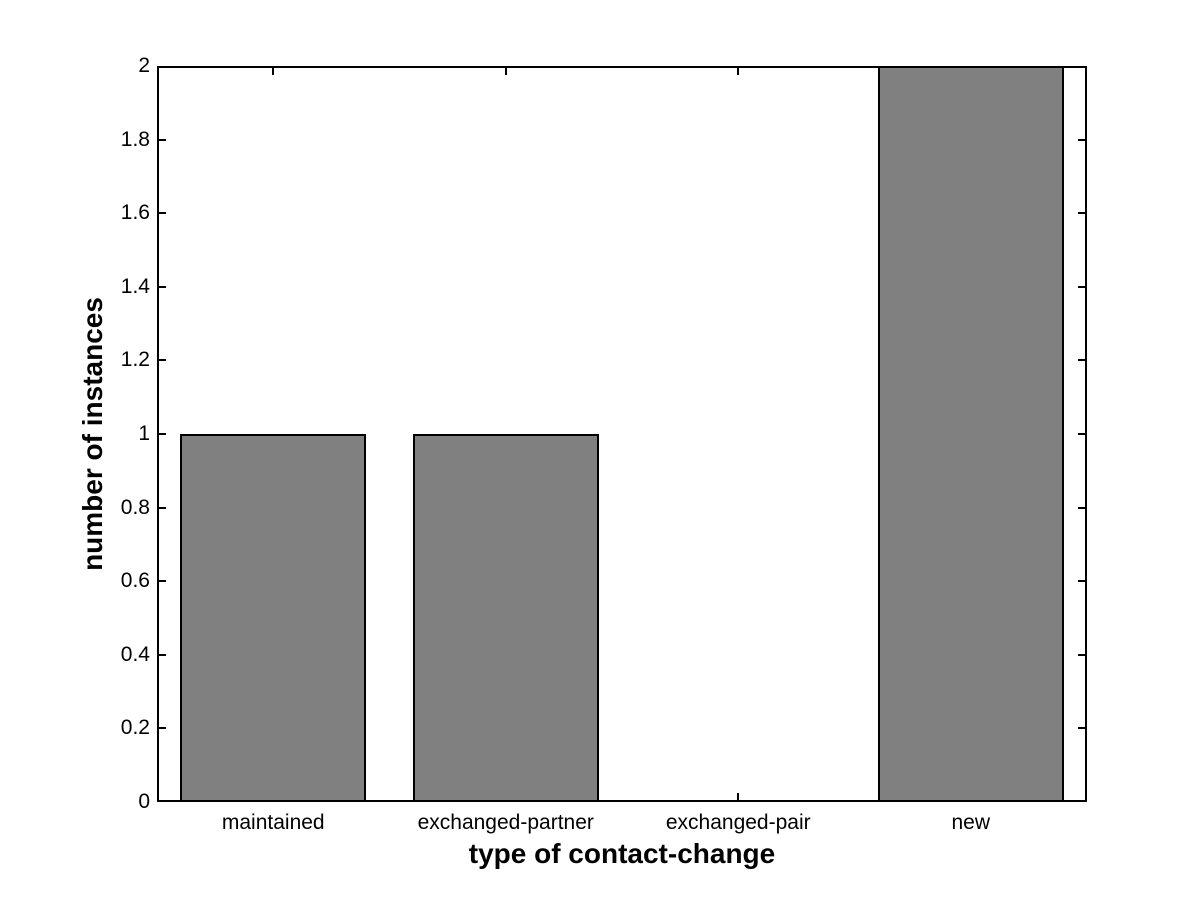 The height and width of the screenshot is (901, 1201). I want to click on y-tick-label: 1.6, so click(135, 213).